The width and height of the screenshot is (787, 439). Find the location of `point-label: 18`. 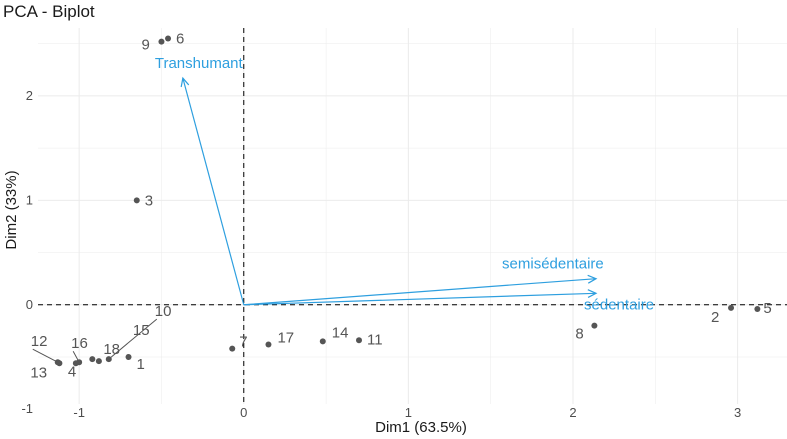

point-label: 18 is located at coordinates (111, 349).